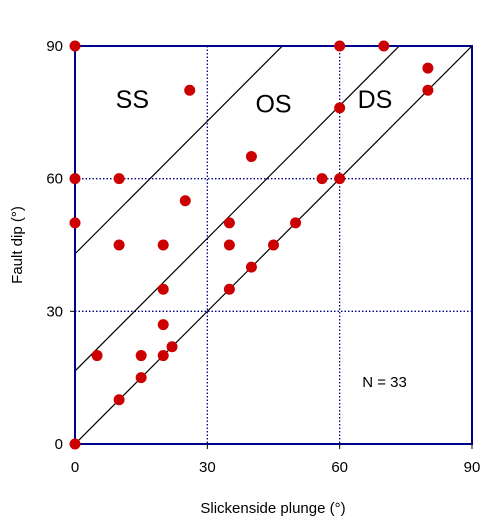 The width and height of the screenshot is (500, 524). Describe the element at coordinates (375, 100) in the screenshot. I see `region-label-ds: DS` at that location.